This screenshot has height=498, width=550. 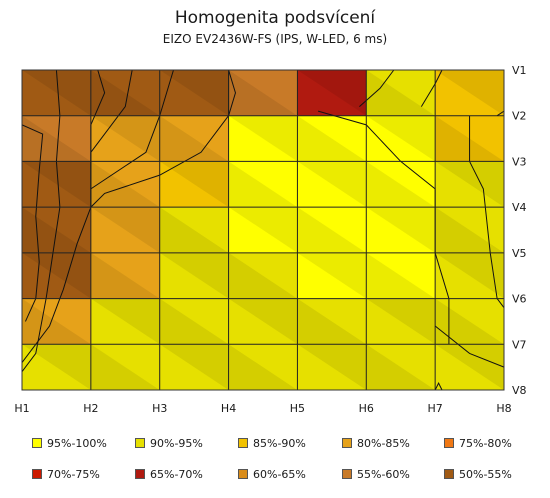 I want to click on y-tick-label: V7, so click(x=519, y=344).